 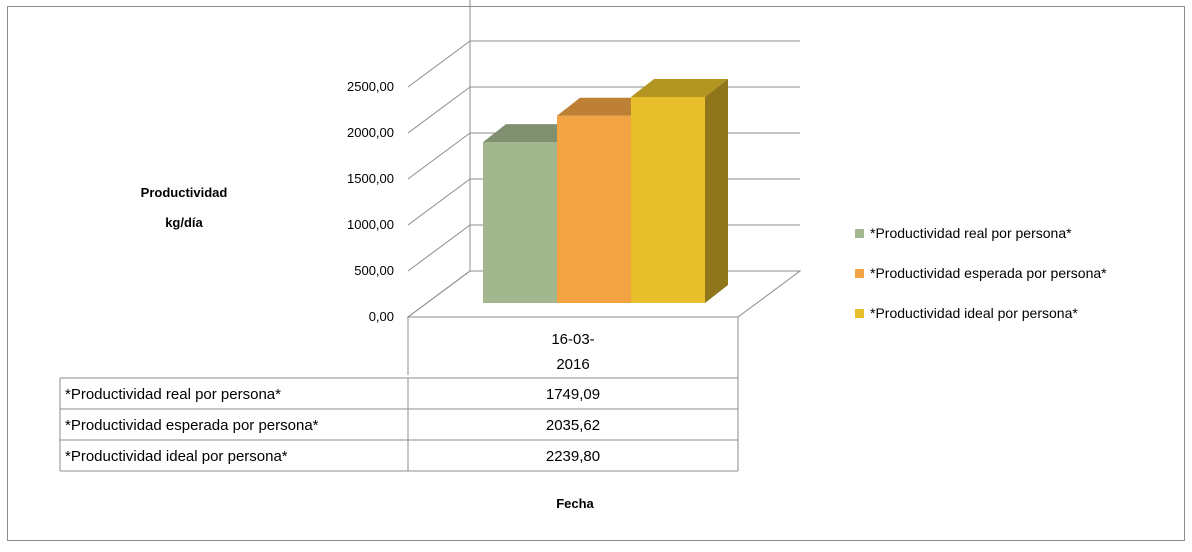 What do you see at coordinates (192, 425) in the screenshot?
I see `table-series-name: *Productividad esperada por persona*` at bounding box center [192, 425].